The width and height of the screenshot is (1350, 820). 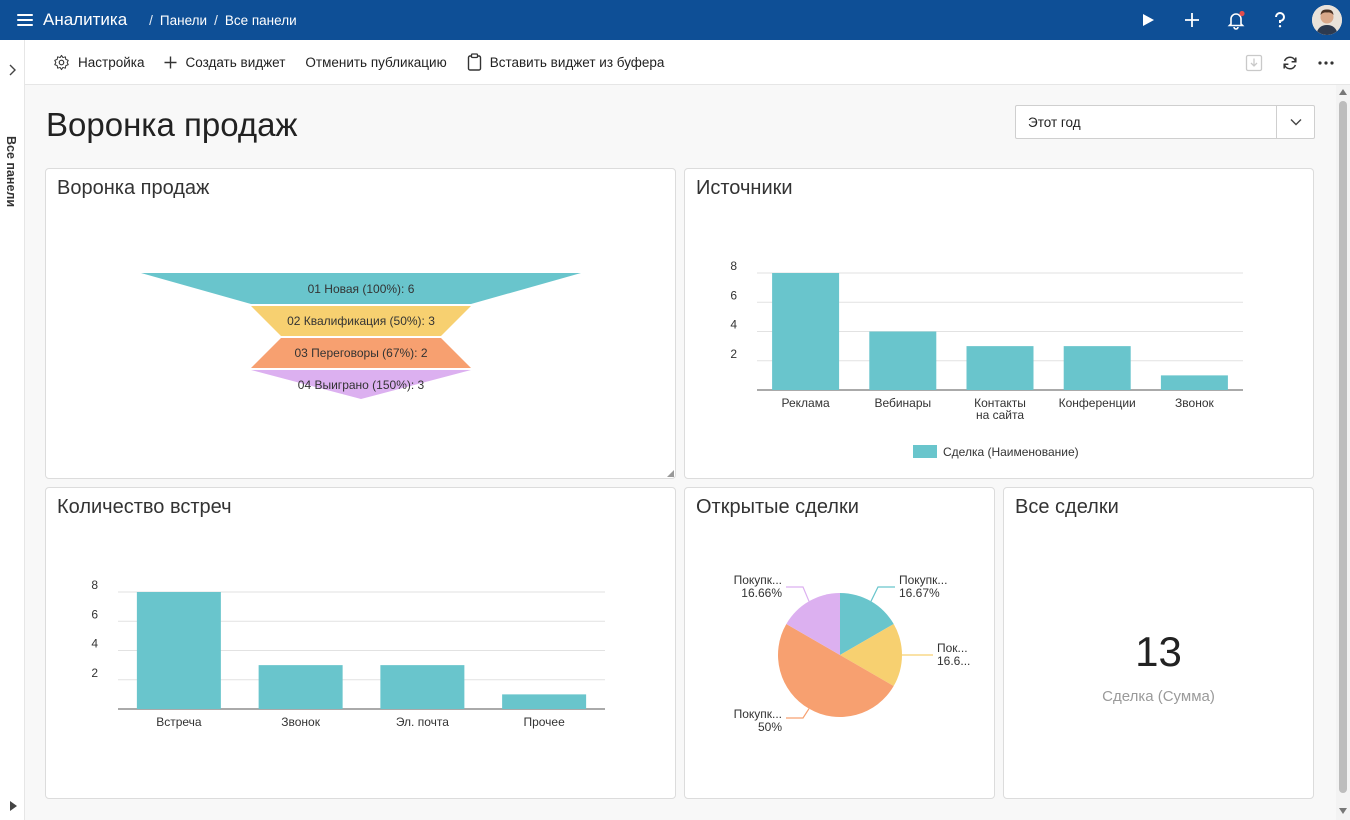 I want to click on unpublish-button: Отменить публикацию, so click(x=375, y=62).